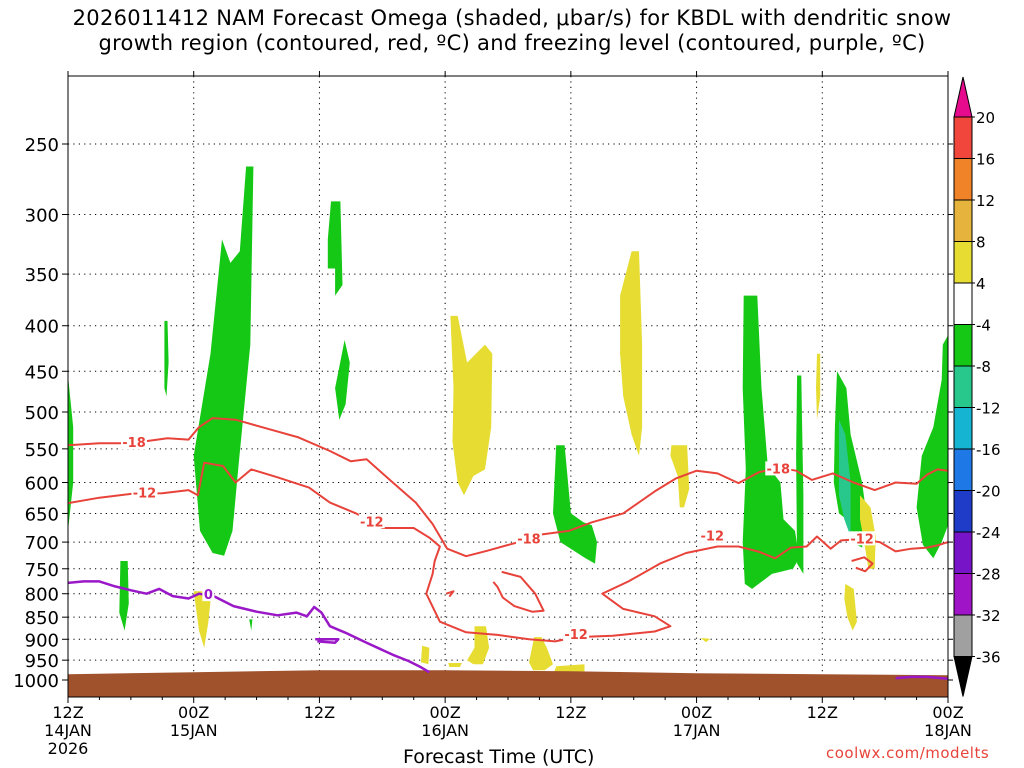 Image resolution: width=1024 pixels, height=768 pixels. I want to click on colorbar-label: -20, so click(988, 492).